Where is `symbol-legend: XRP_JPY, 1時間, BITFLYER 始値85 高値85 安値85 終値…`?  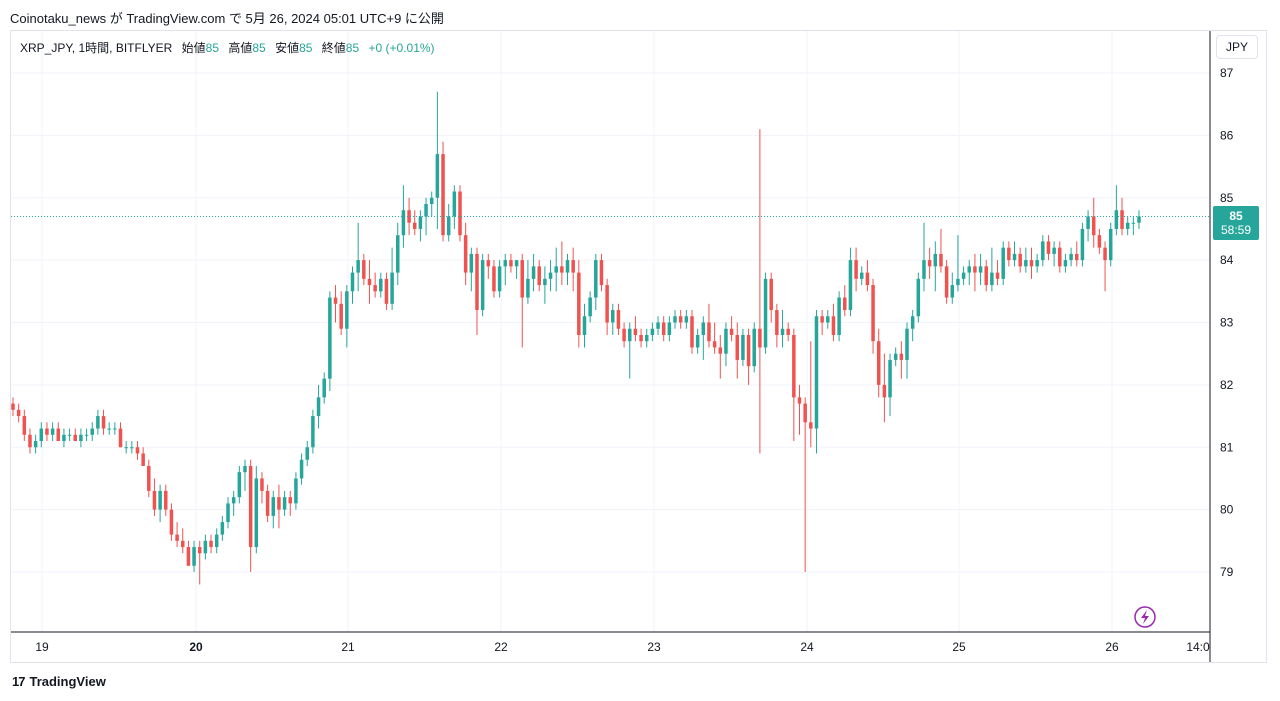 symbol-legend: XRP_JPY, 1時間, BITFLYER 始値85 高値85 安値85 終値… is located at coordinates (227, 47).